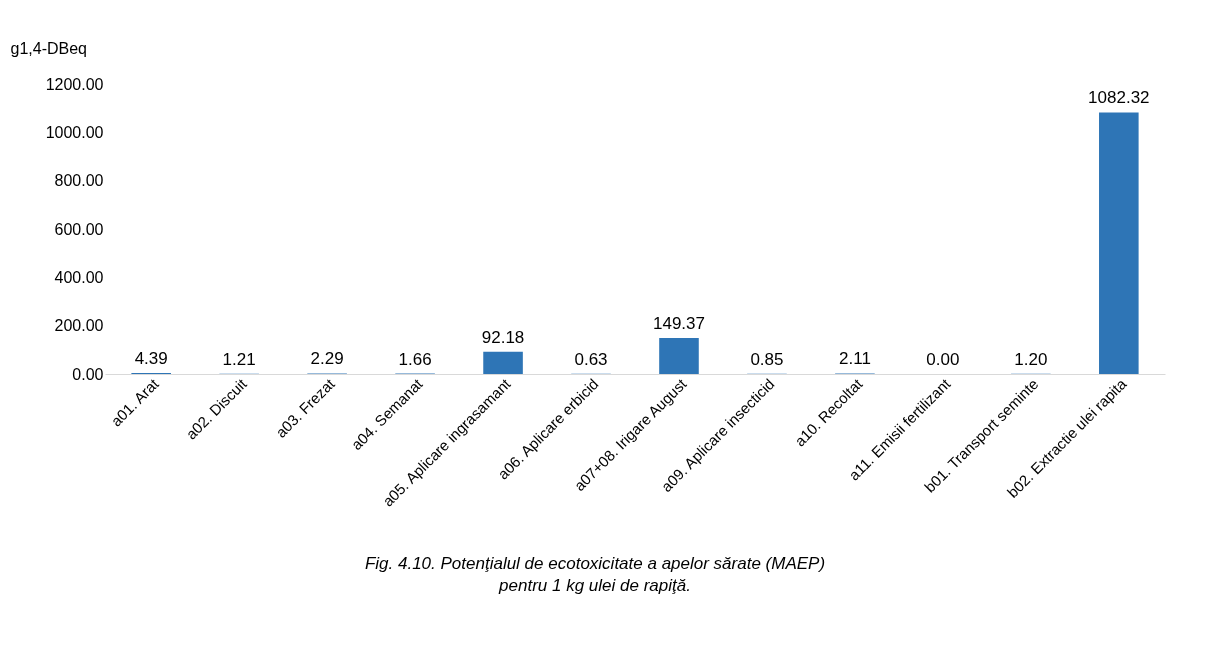 The image size is (1215, 664). Describe the element at coordinates (48, 48) in the screenshot. I see `y-axis-title: g1,4-DBeq` at that location.